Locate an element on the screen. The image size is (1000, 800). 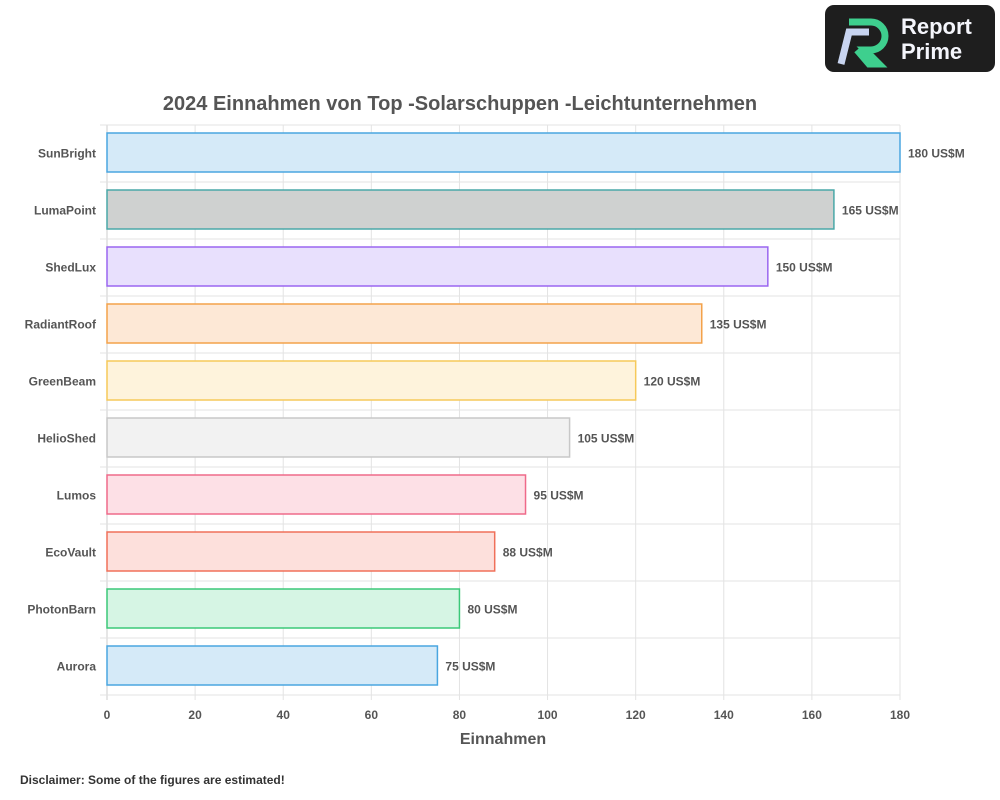
data-label: 105 US$M is located at coordinates (606, 439).